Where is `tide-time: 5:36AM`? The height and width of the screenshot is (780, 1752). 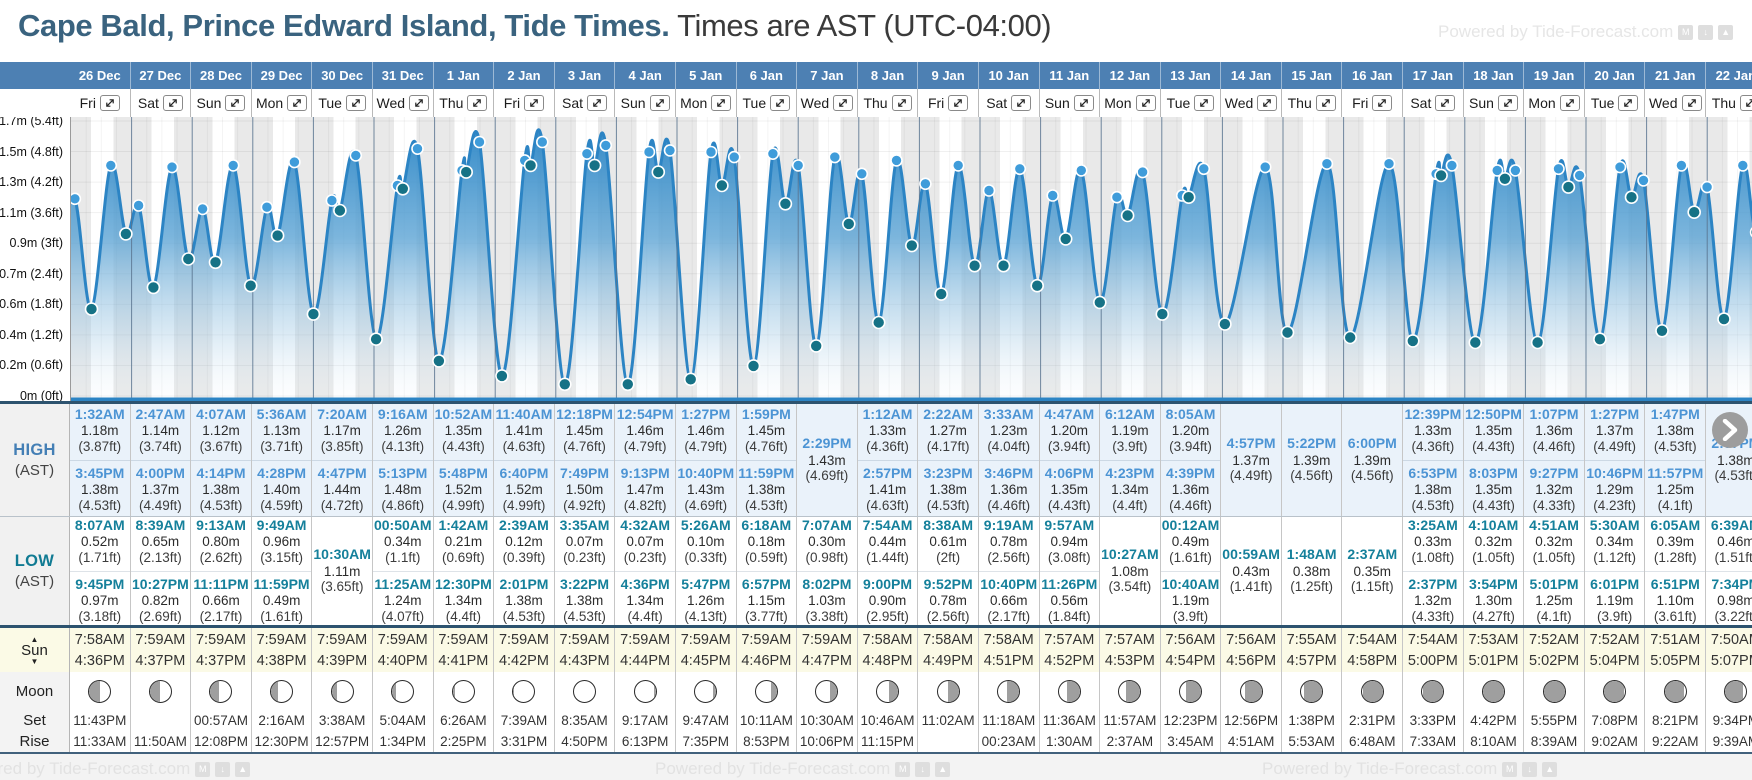
tide-time: 5:36AM is located at coordinates (281, 413).